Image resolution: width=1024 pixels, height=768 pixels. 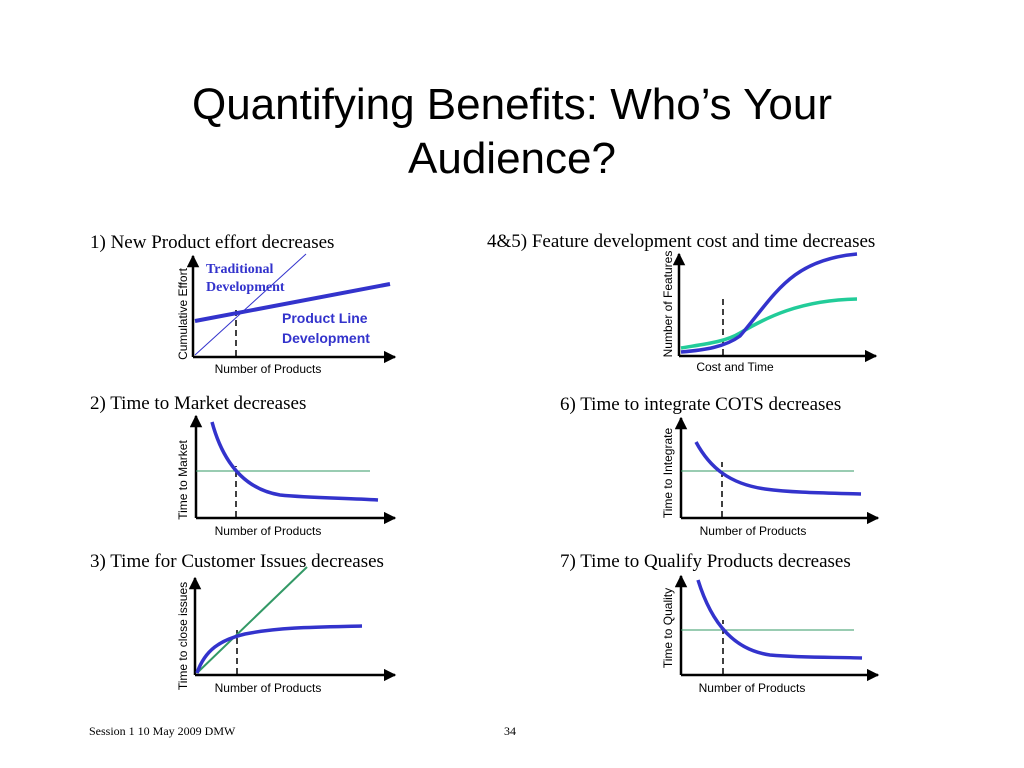 I want to click on teal-curve, so click(x=769, y=323).